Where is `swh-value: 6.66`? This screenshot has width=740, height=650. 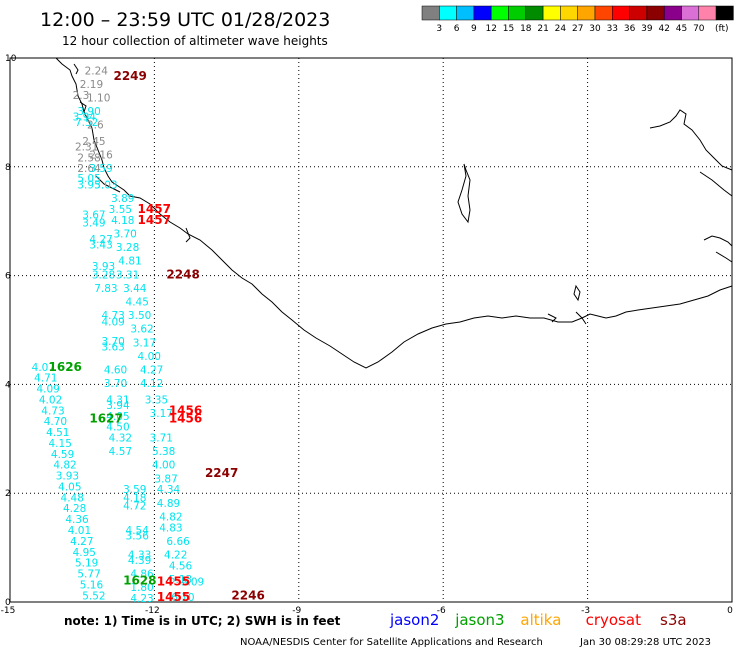
swh-value: 6.66 is located at coordinates (178, 542).